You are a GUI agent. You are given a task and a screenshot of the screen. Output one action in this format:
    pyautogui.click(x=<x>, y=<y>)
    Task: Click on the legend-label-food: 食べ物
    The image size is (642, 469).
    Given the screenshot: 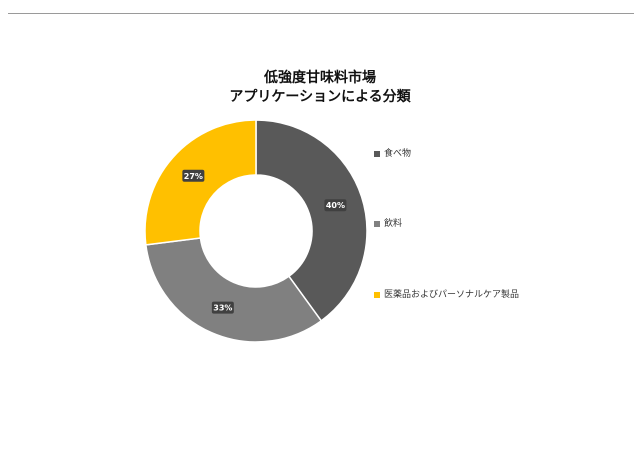 What is the action you would take?
    pyautogui.click(x=398, y=154)
    